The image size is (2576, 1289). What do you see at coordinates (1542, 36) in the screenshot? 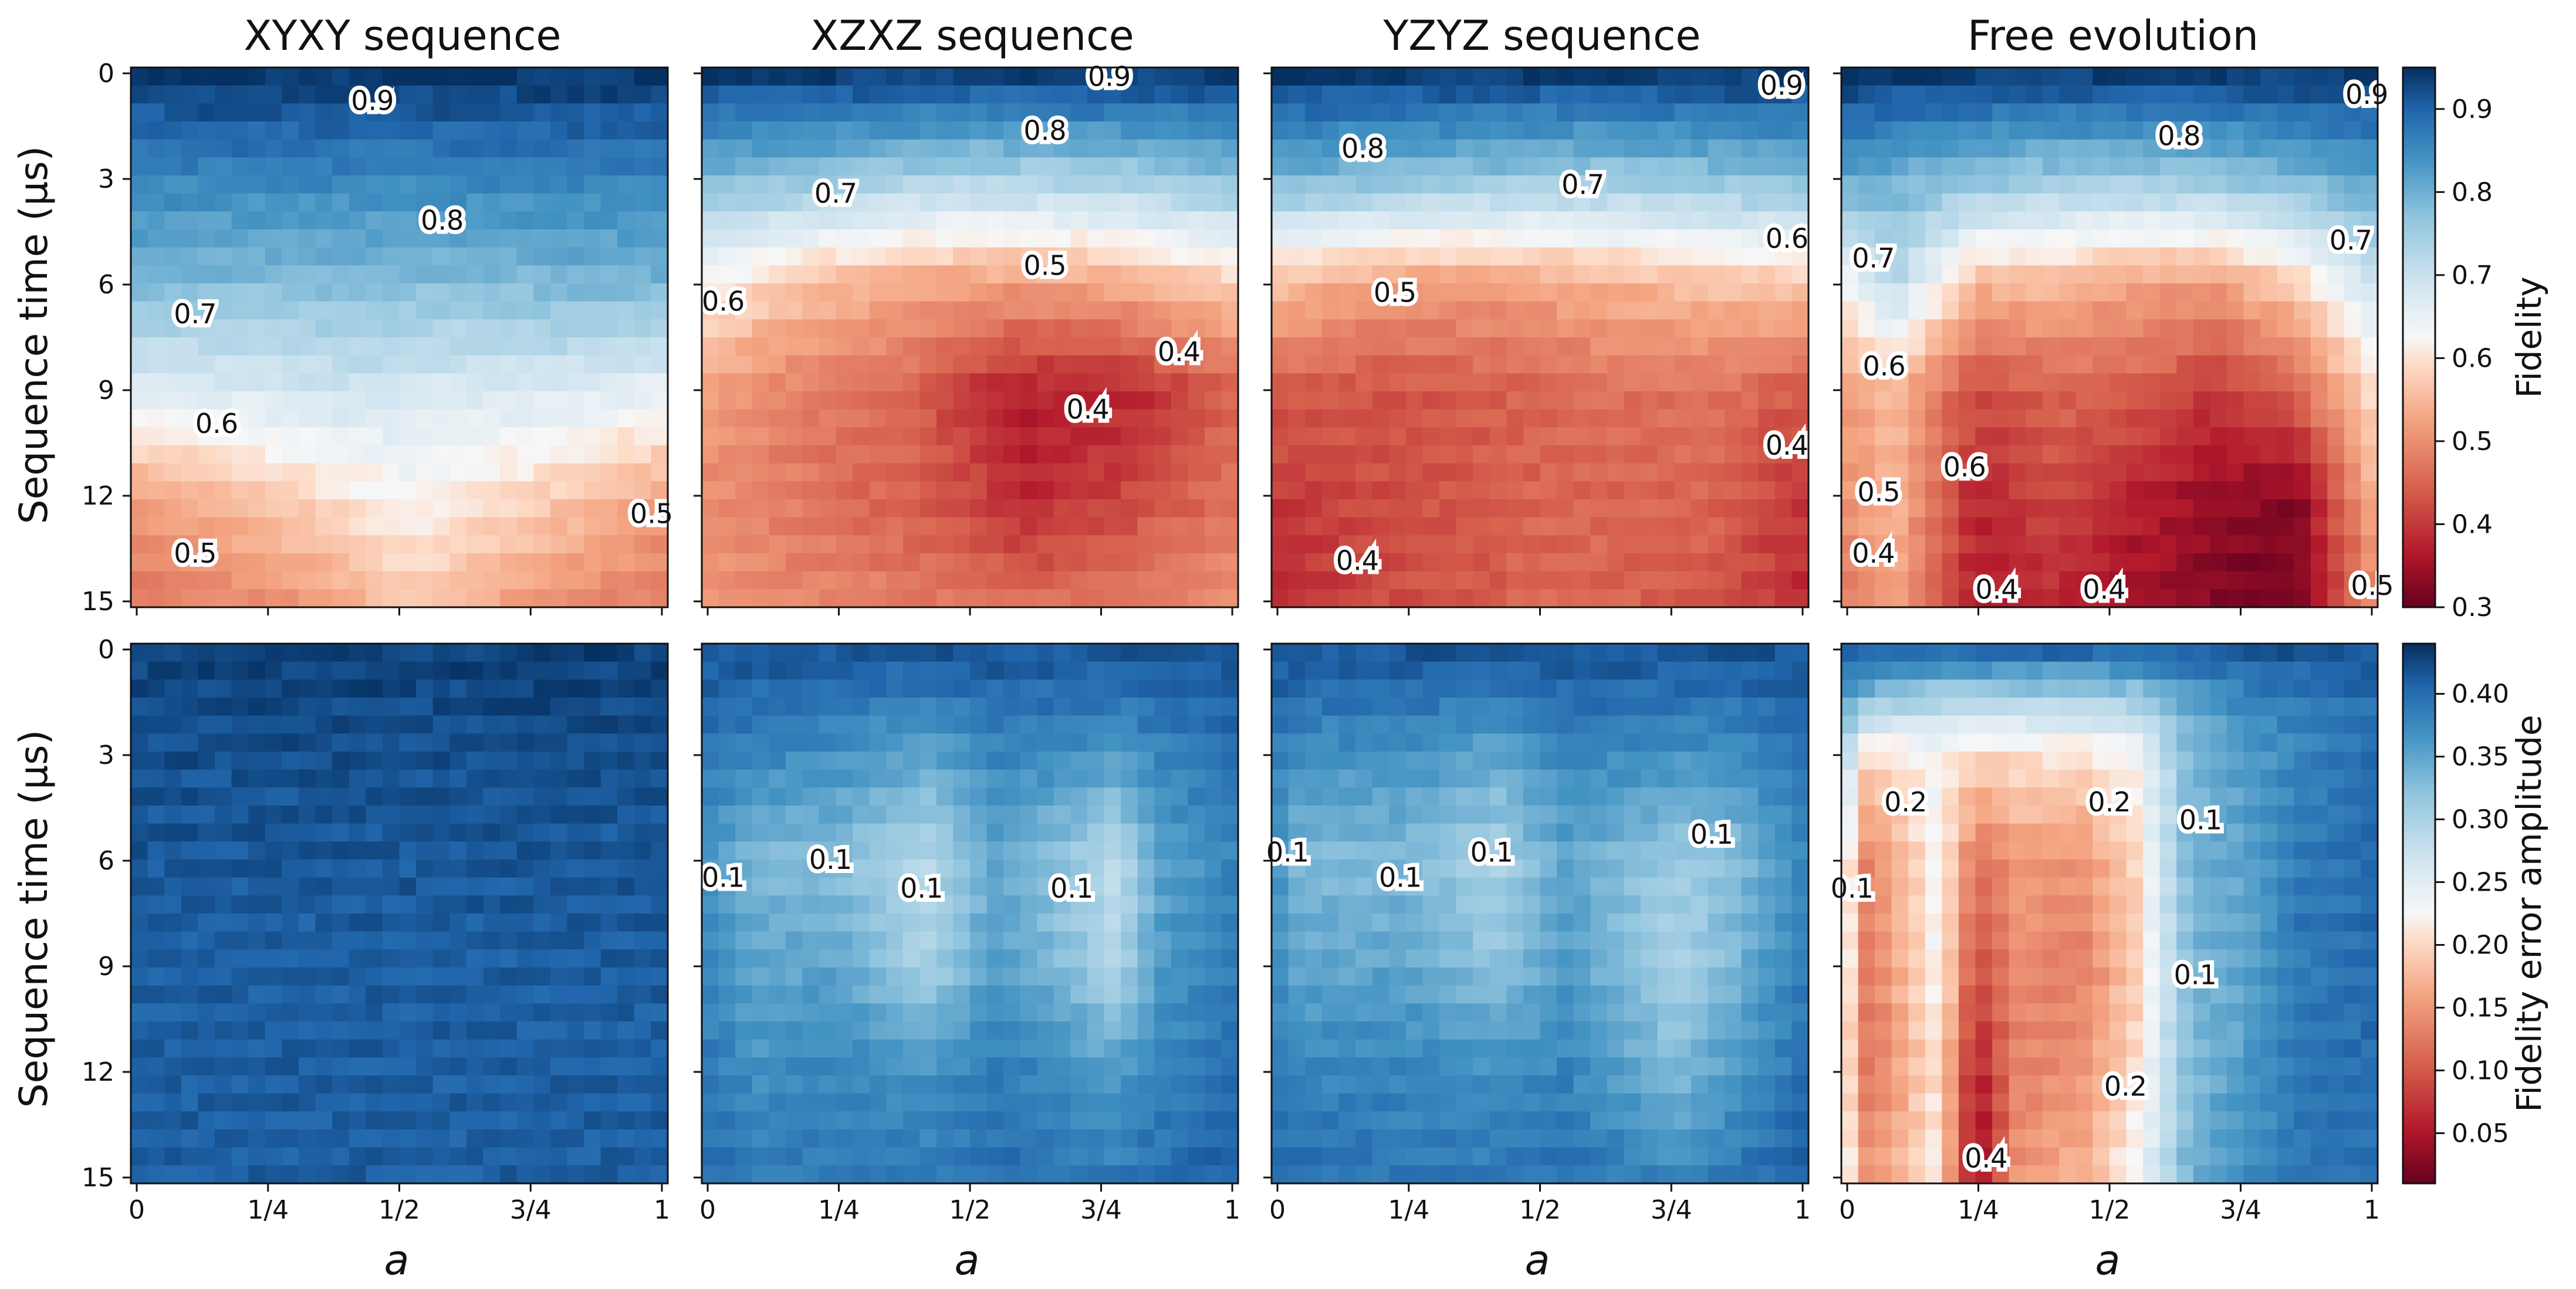
I see `panel-title: YZYZ sequence` at bounding box center [1542, 36].